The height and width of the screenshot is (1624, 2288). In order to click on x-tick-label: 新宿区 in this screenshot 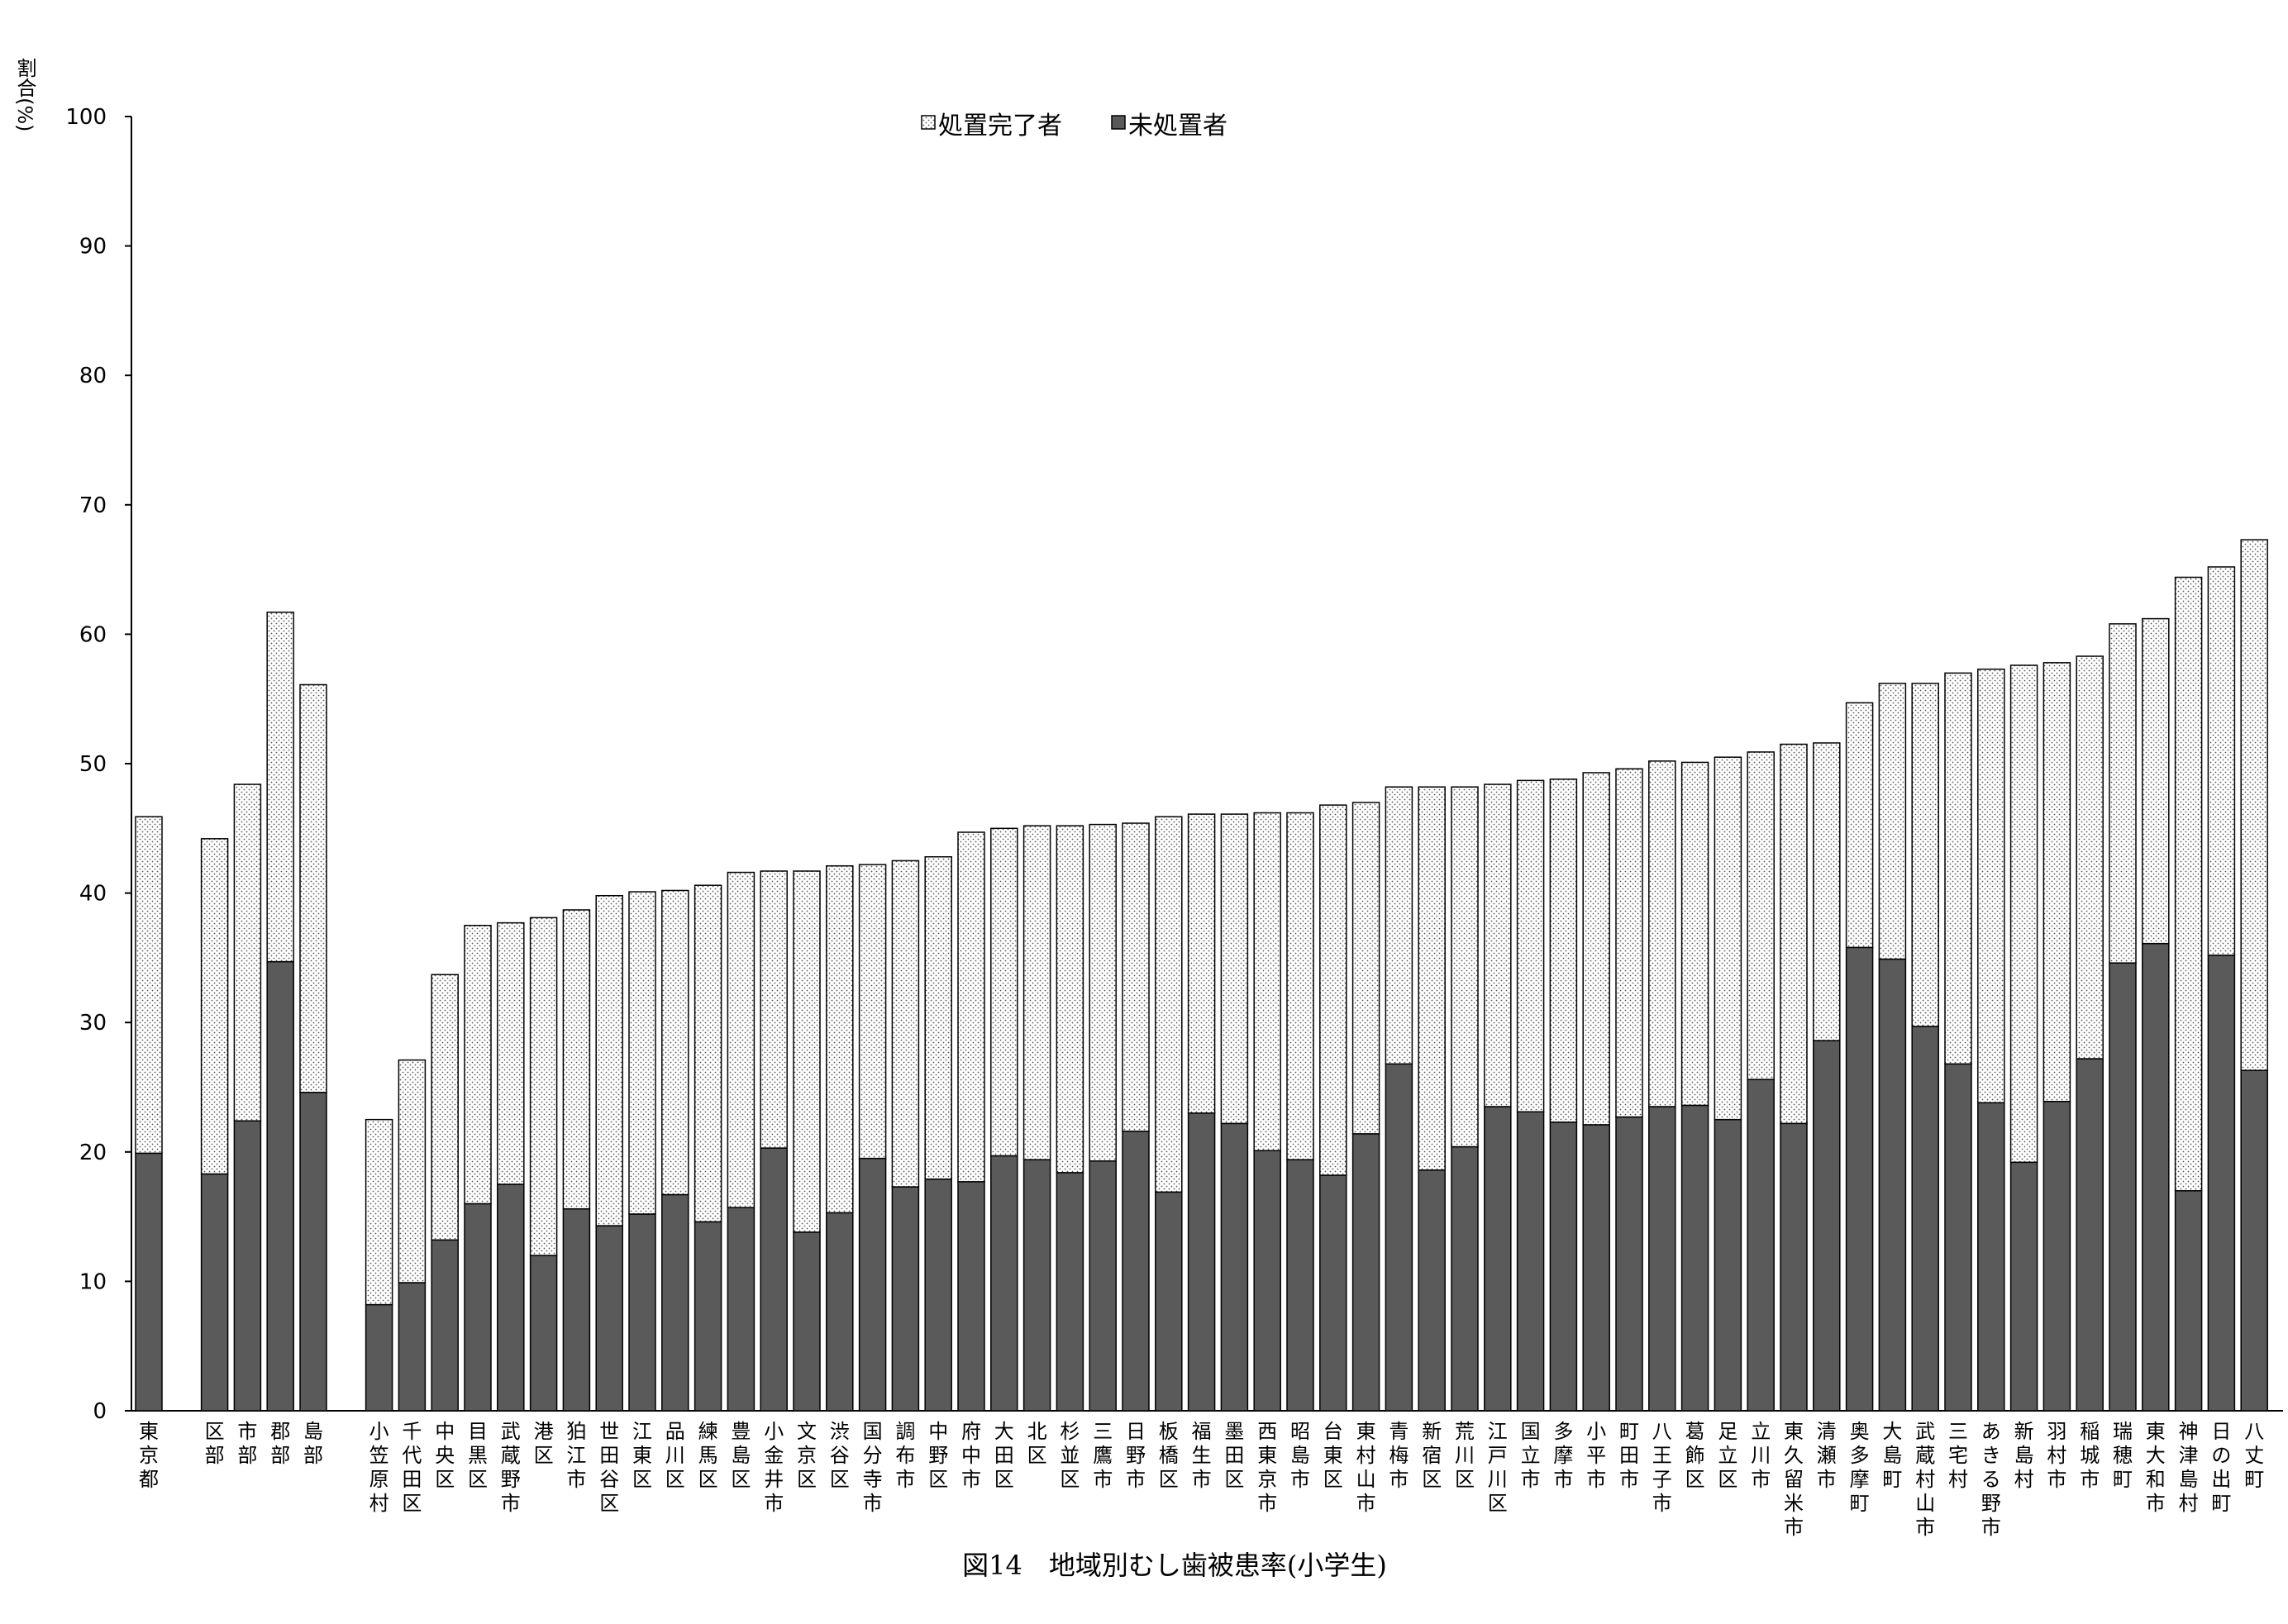, I will do `click(1432, 1455)`.